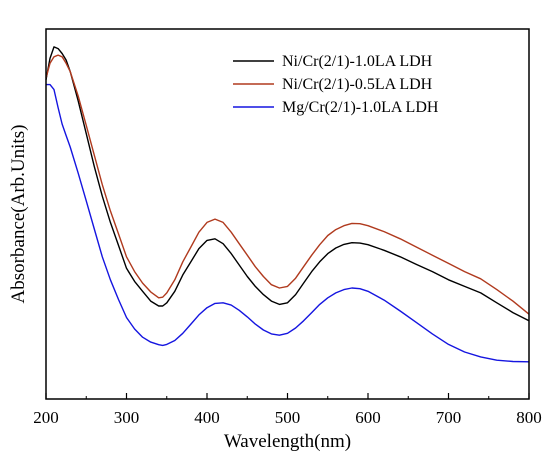 Image resolution: width=550 pixels, height=462 pixels. I want to click on y-axis-label: Absorbance(Arb.Units), so click(18, 214).